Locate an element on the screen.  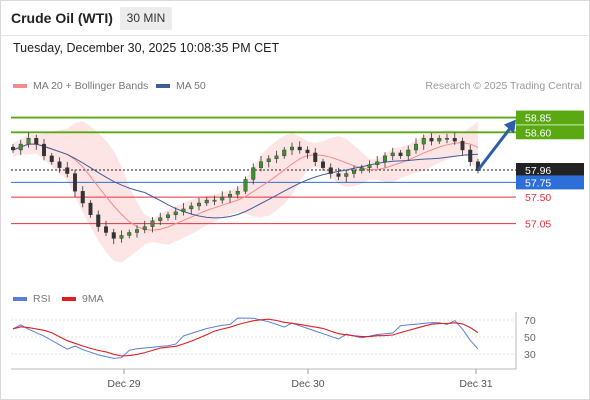
price-tag-label: 57.05 is located at coordinates (538, 225).